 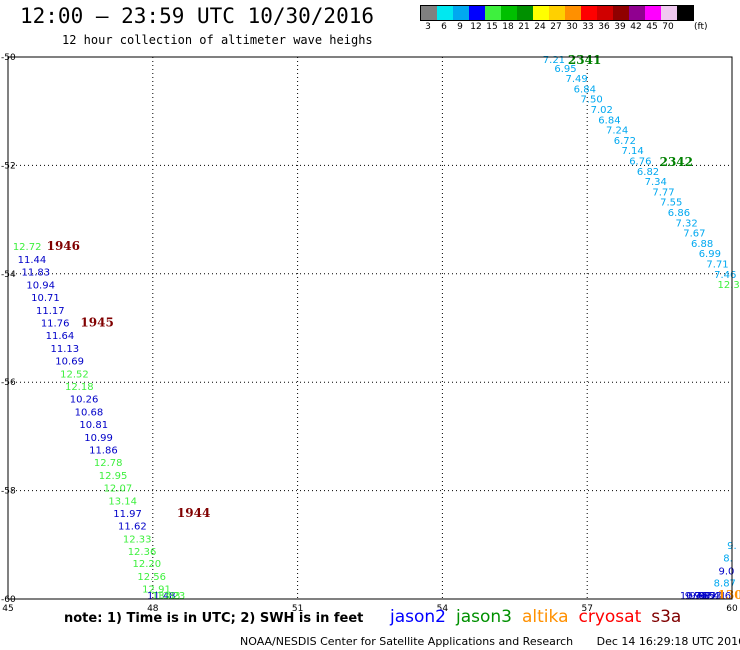 What do you see at coordinates (656, 182) in the screenshot?
I see `observation-label: 7.34` at bounding box center [656, 182].